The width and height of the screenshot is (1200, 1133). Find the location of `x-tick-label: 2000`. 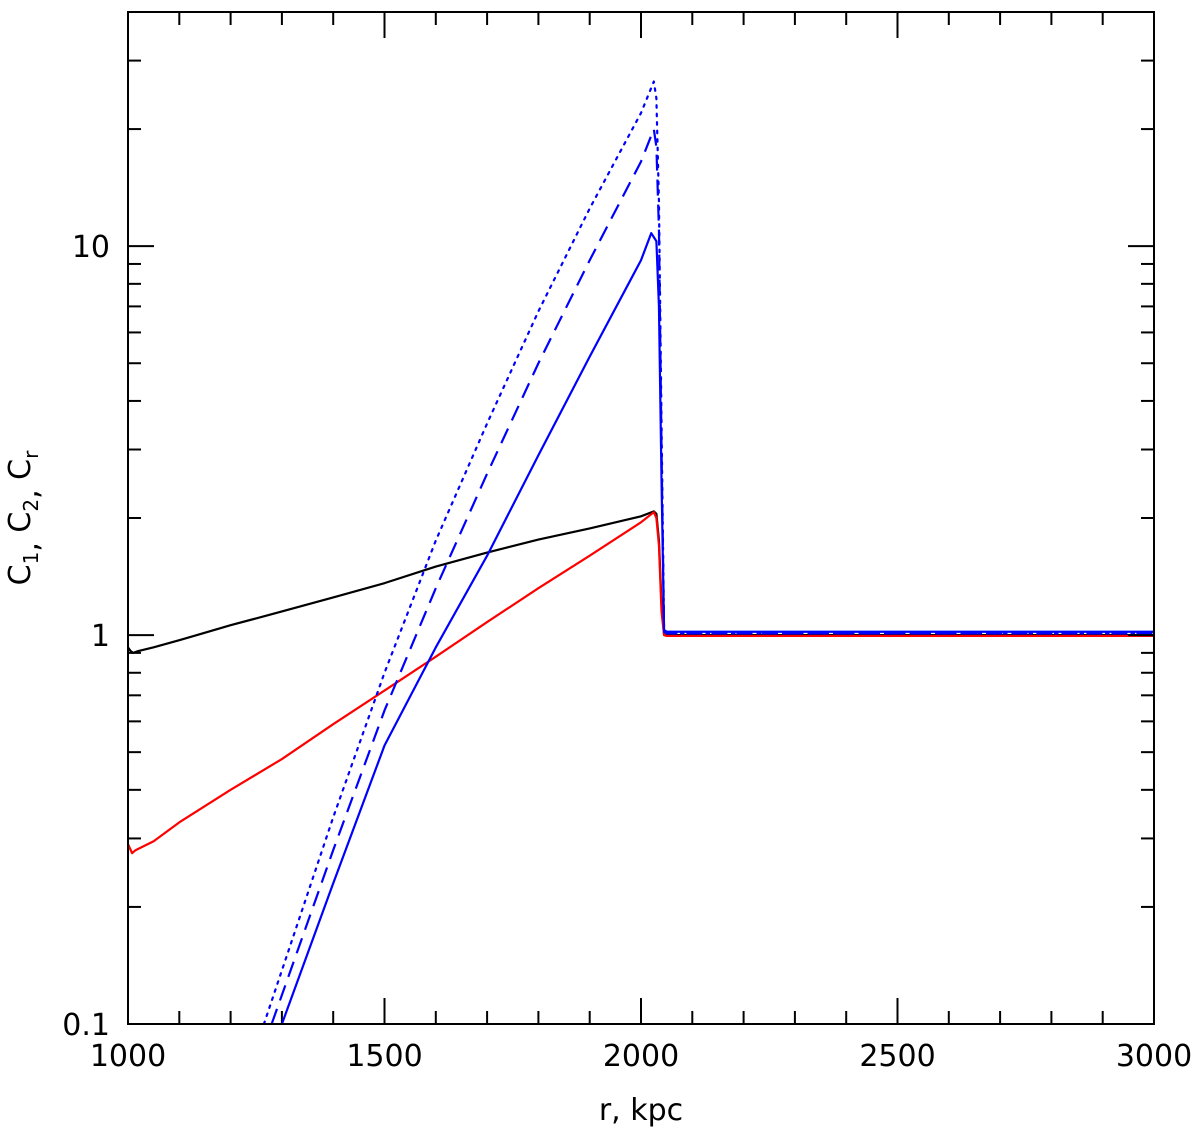

x-tick-label: 2000 is located at coordinates (641, 1056).